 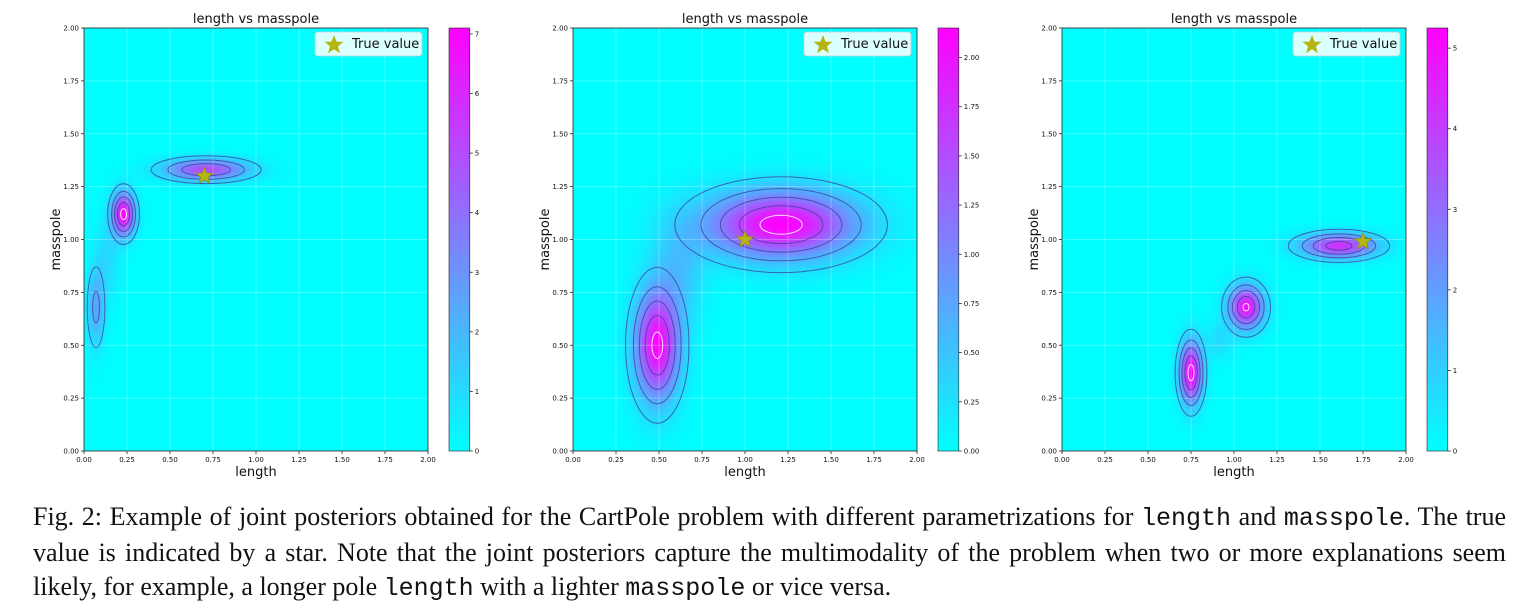 What do you see at coordinates (1049, 187) in the screenshot?
I see `y-tick-label: 1.25` at bounding box center [1049, 187].